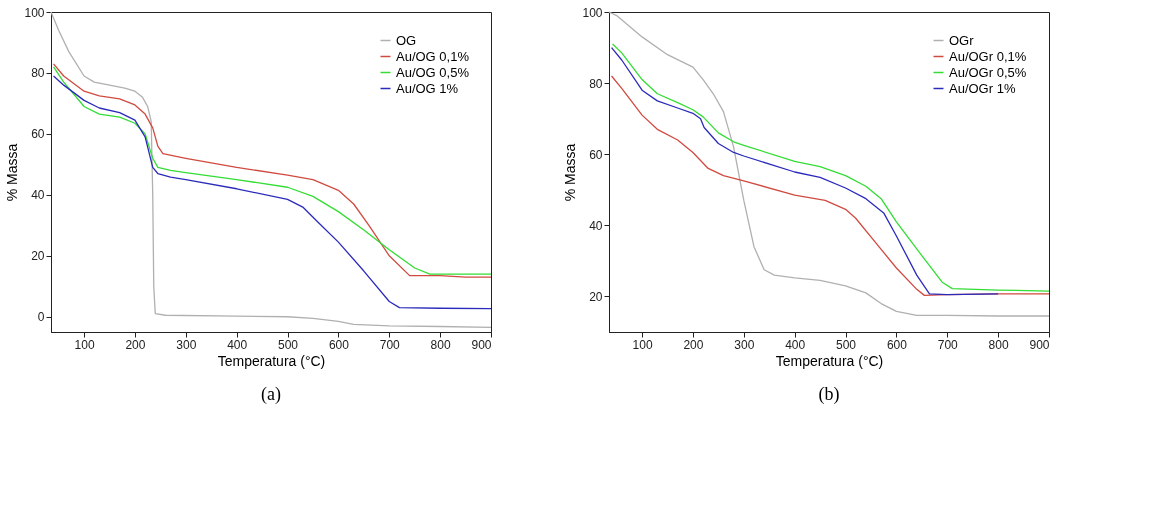 Image resolution: width=1176 pixels, height=505 pixels. I want to click on text: (b), so click(829, 394).